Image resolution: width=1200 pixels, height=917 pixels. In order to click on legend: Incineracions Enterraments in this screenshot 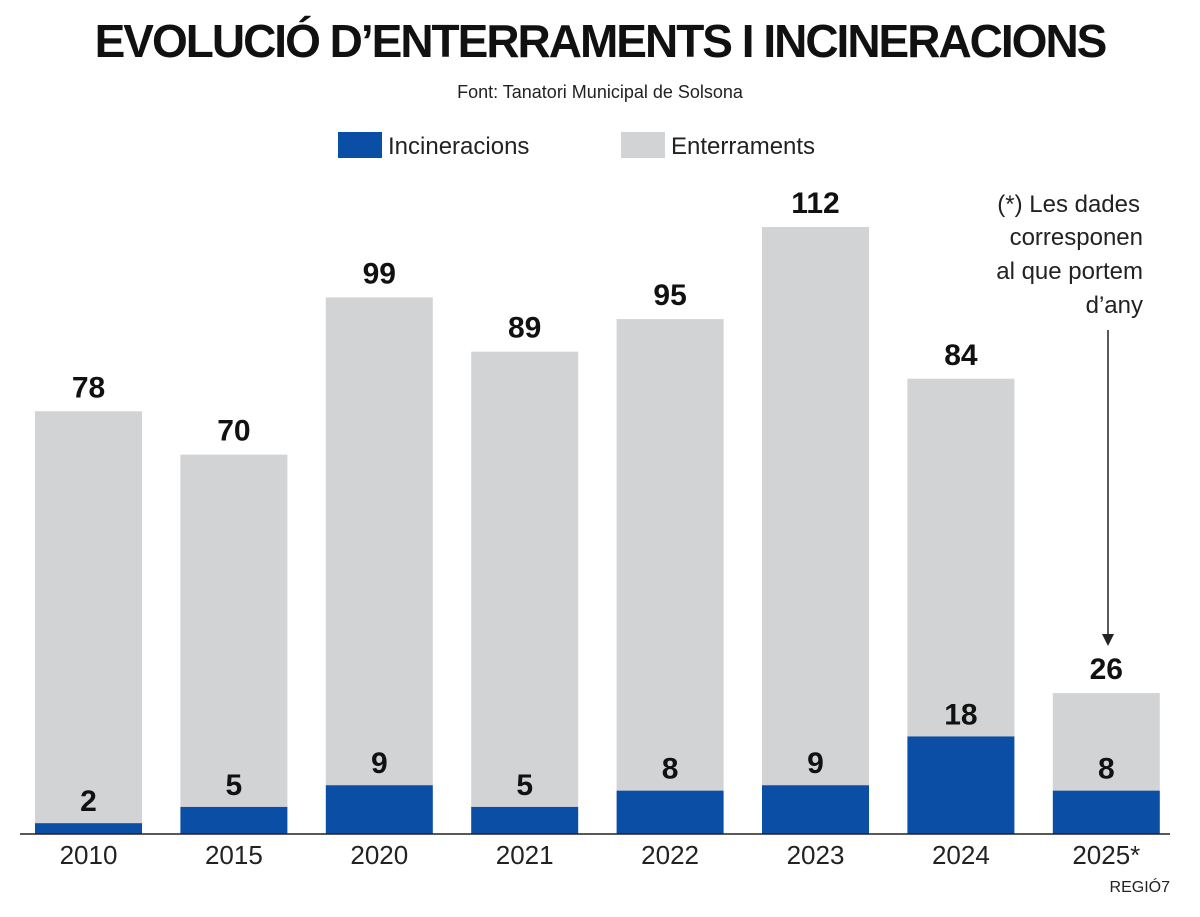, I will do `click(576, 146)`.